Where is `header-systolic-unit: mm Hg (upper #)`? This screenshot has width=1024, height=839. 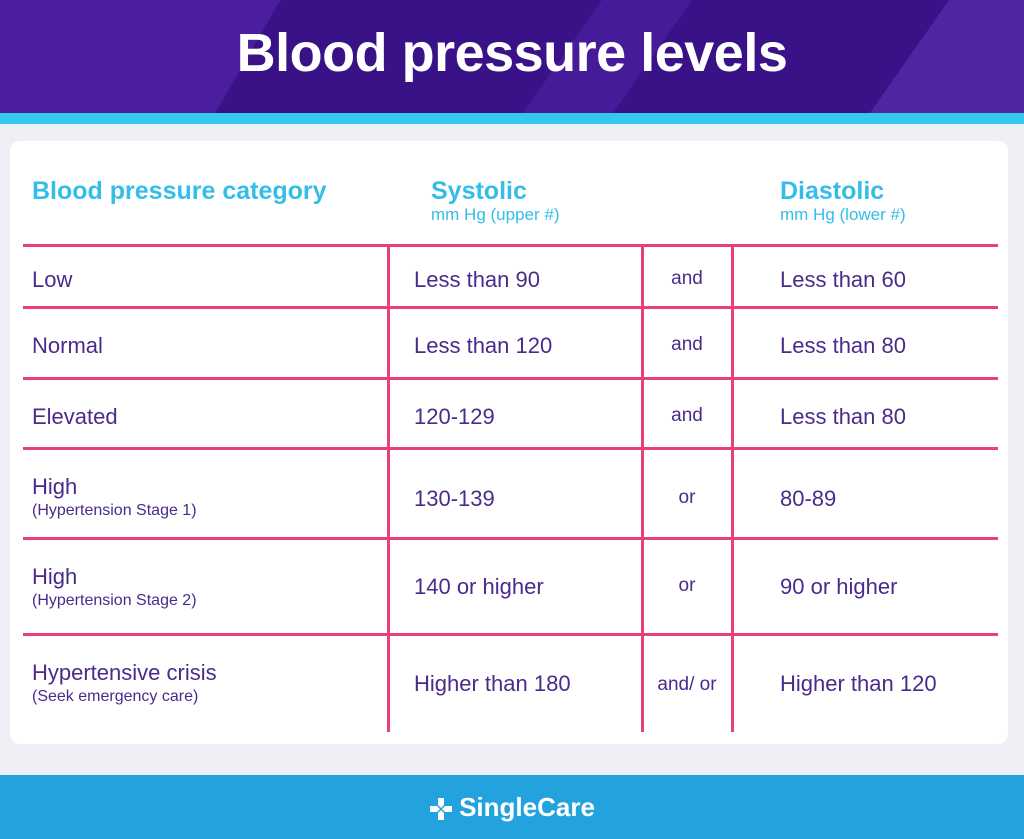 header-systolic-unit: mm Hg (upper #) is located at coordinates (495, 214).